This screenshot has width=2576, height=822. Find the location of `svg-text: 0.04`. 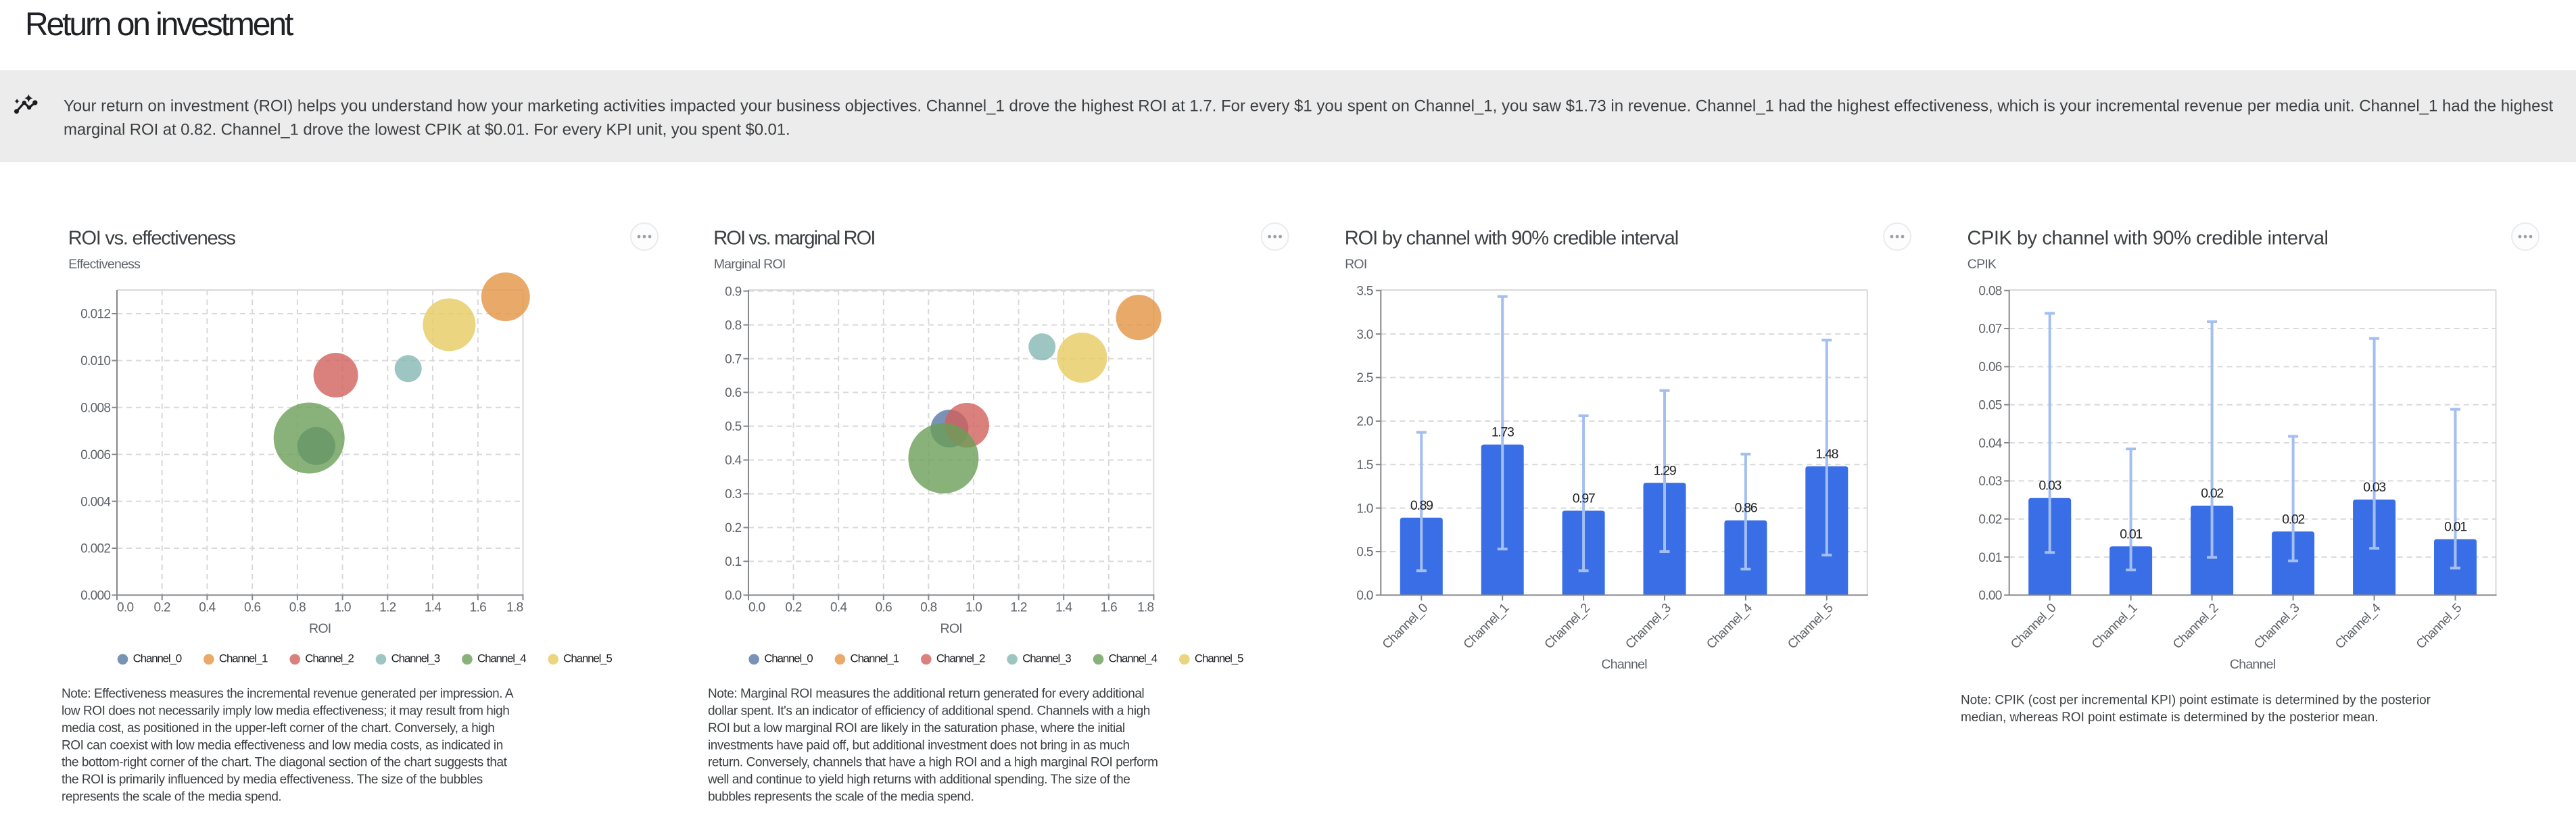

svg-text: 0.04 is located at coordinates (1990, 444).